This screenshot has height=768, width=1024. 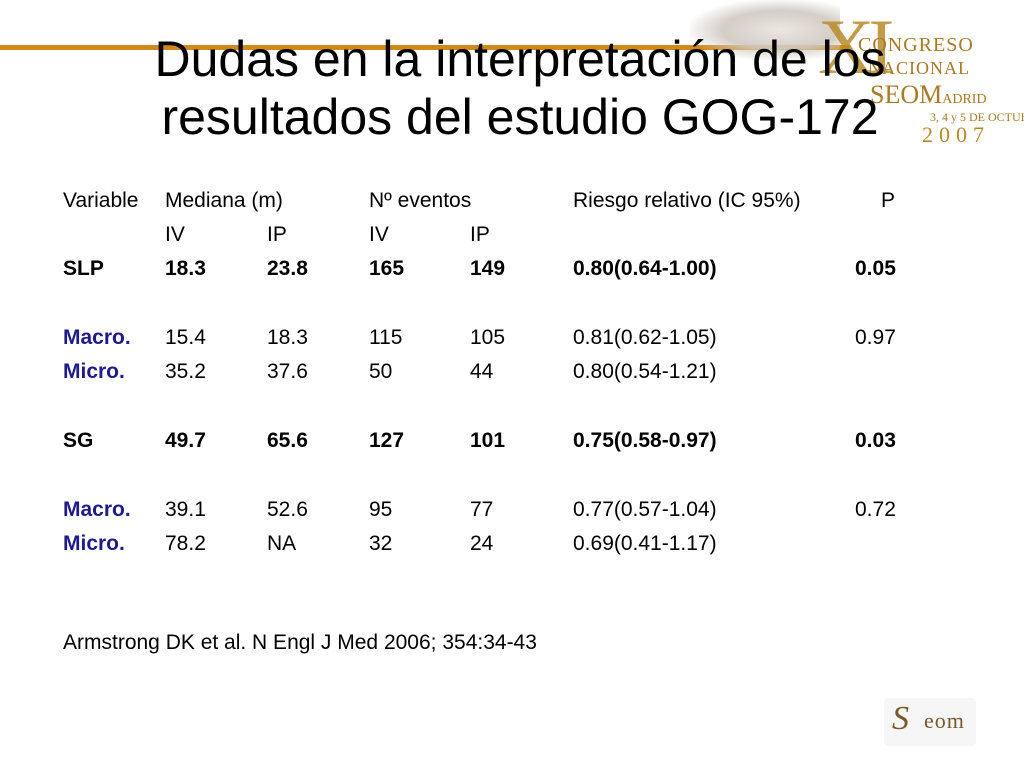 I want to click on cell: 44, so click(x=482, y=371).